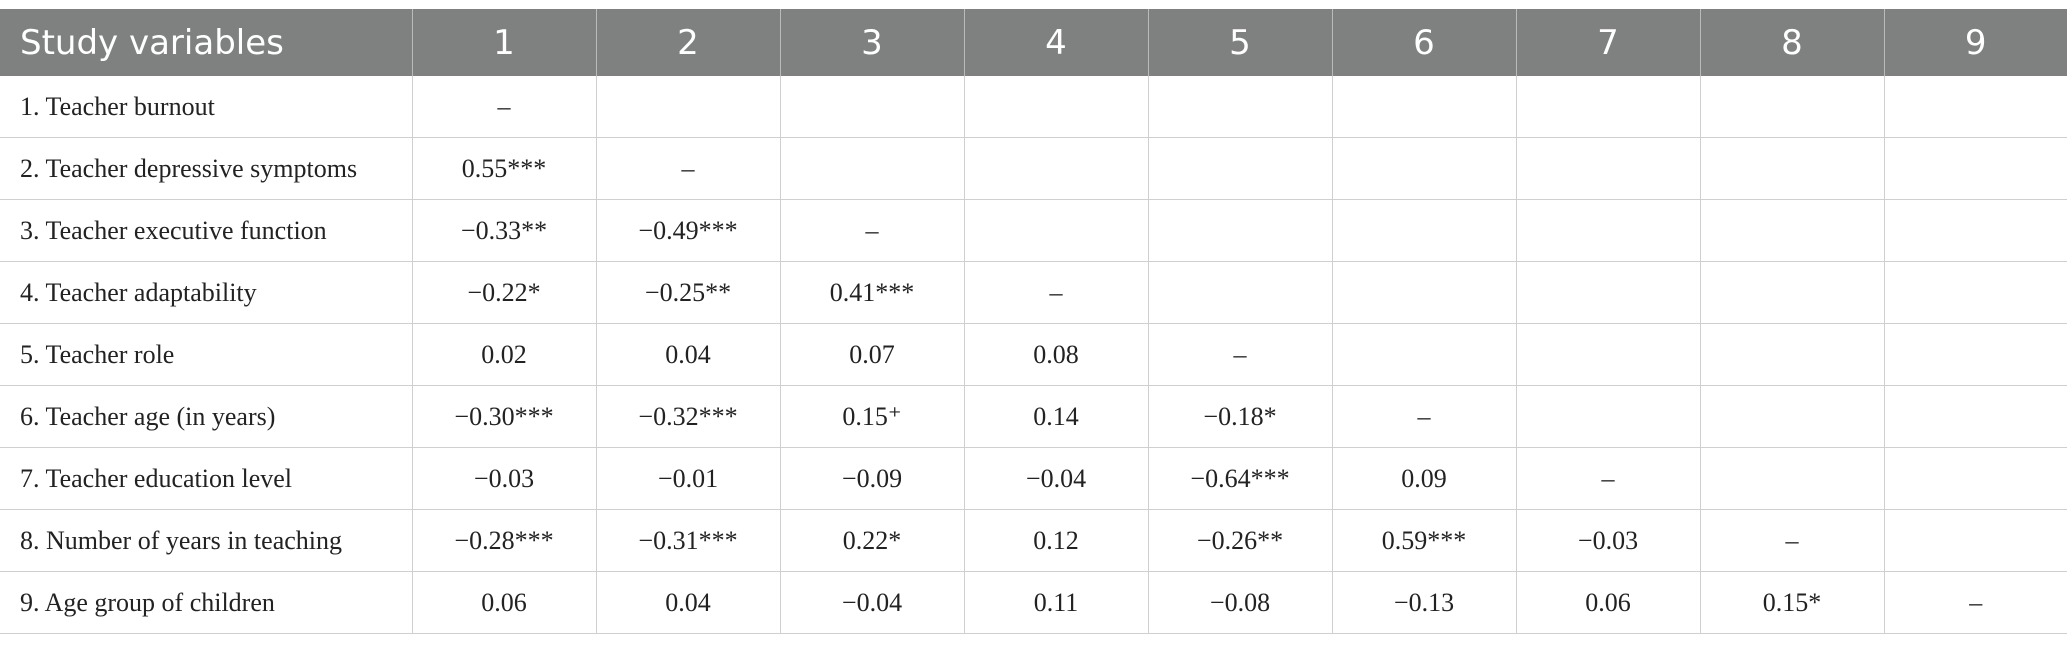  What do you see at coordinates (688, 416) in the screenshot?
I see `table-cell: −0.32***` at bounding box center [688, 416].